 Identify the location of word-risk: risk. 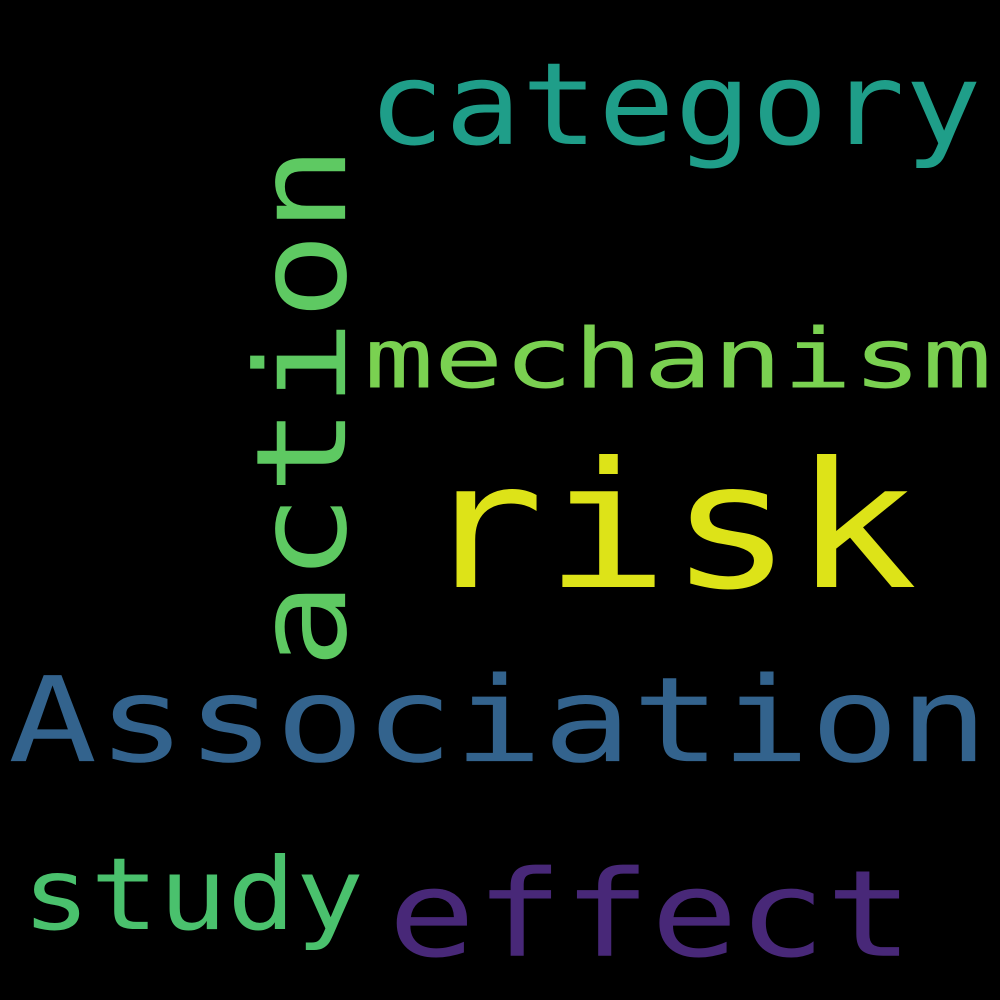
(669, 526).